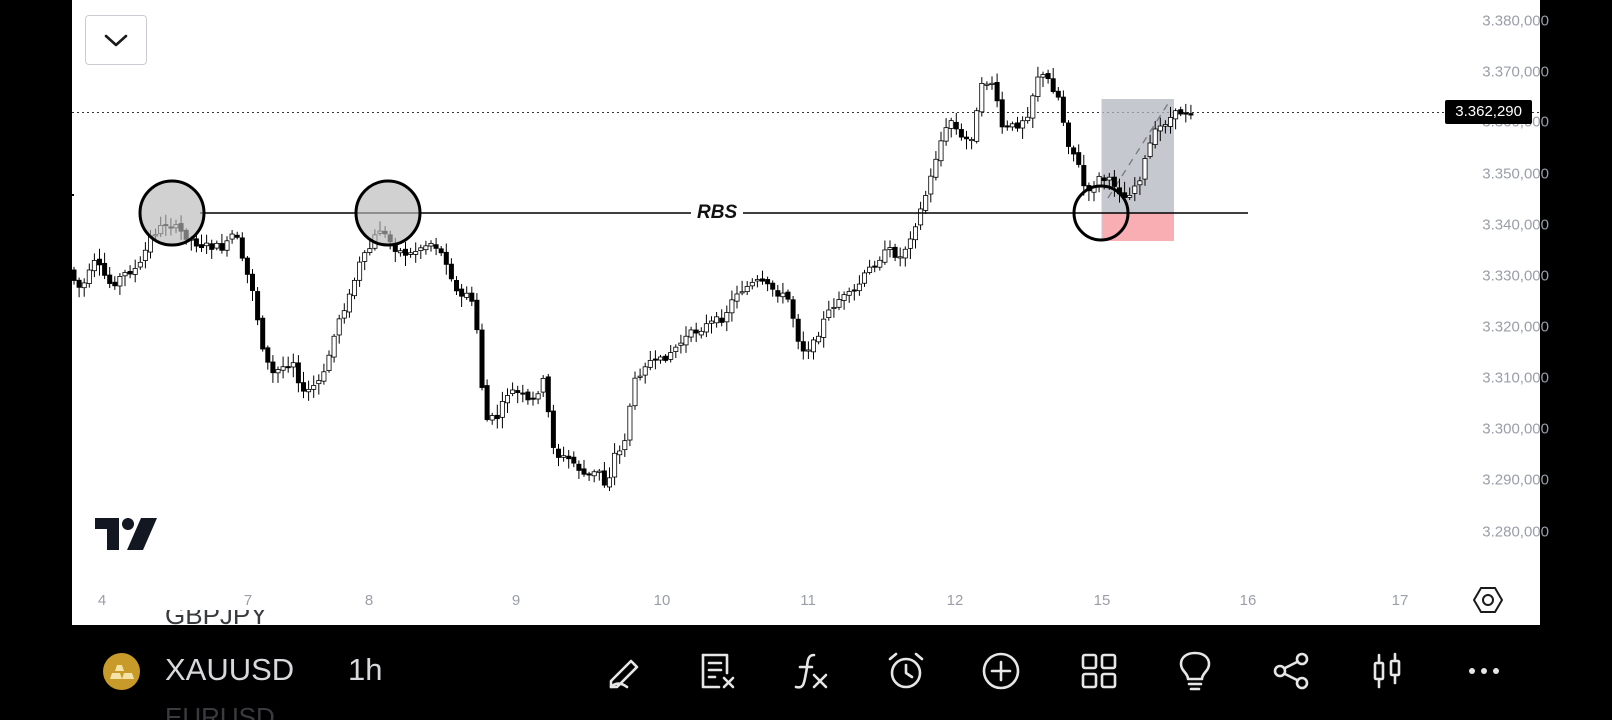  I want to click on price-axis-label: 3.380,000, so click(1515, 21).